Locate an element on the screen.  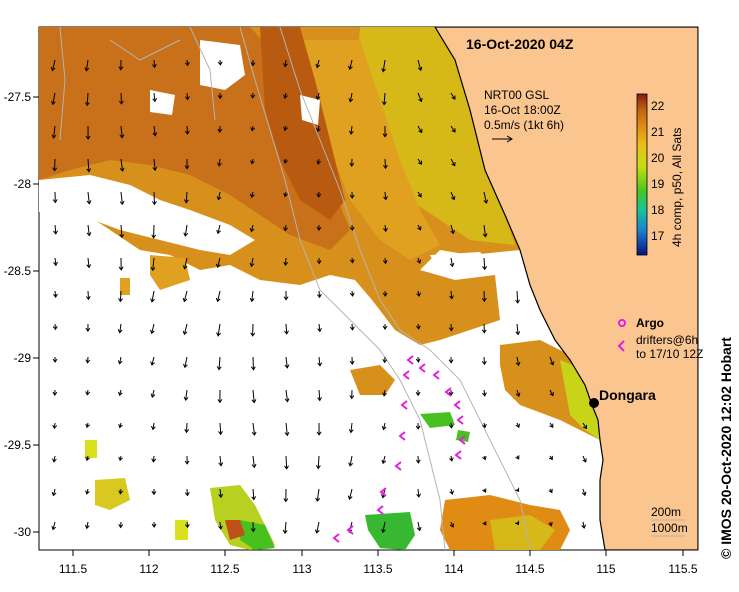
y-tick-label: -28.5 is located at coordinates (18, 271).